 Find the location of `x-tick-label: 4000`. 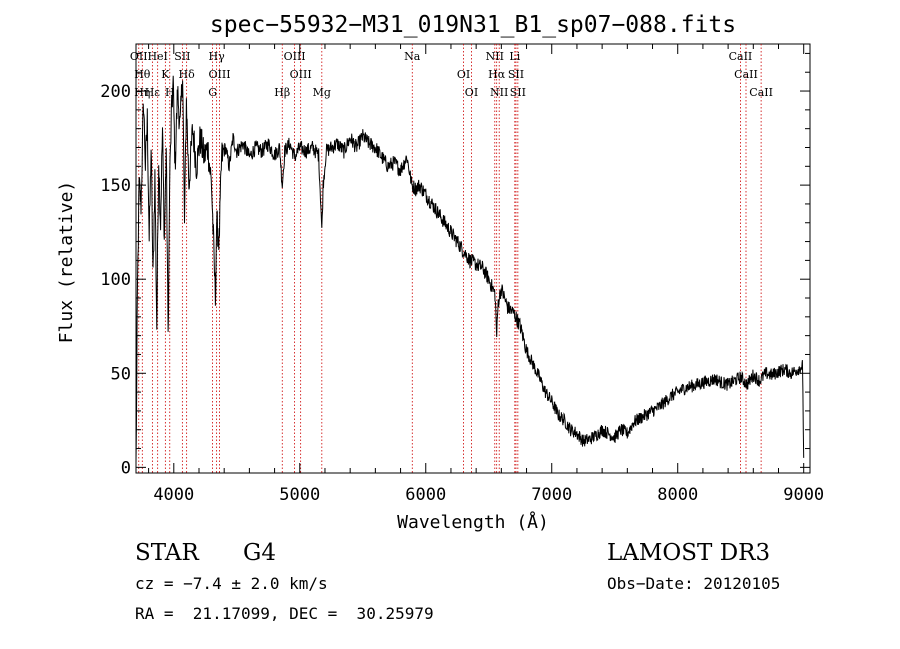

x-tick-label: 4000 is located at coordinates (173, 495).